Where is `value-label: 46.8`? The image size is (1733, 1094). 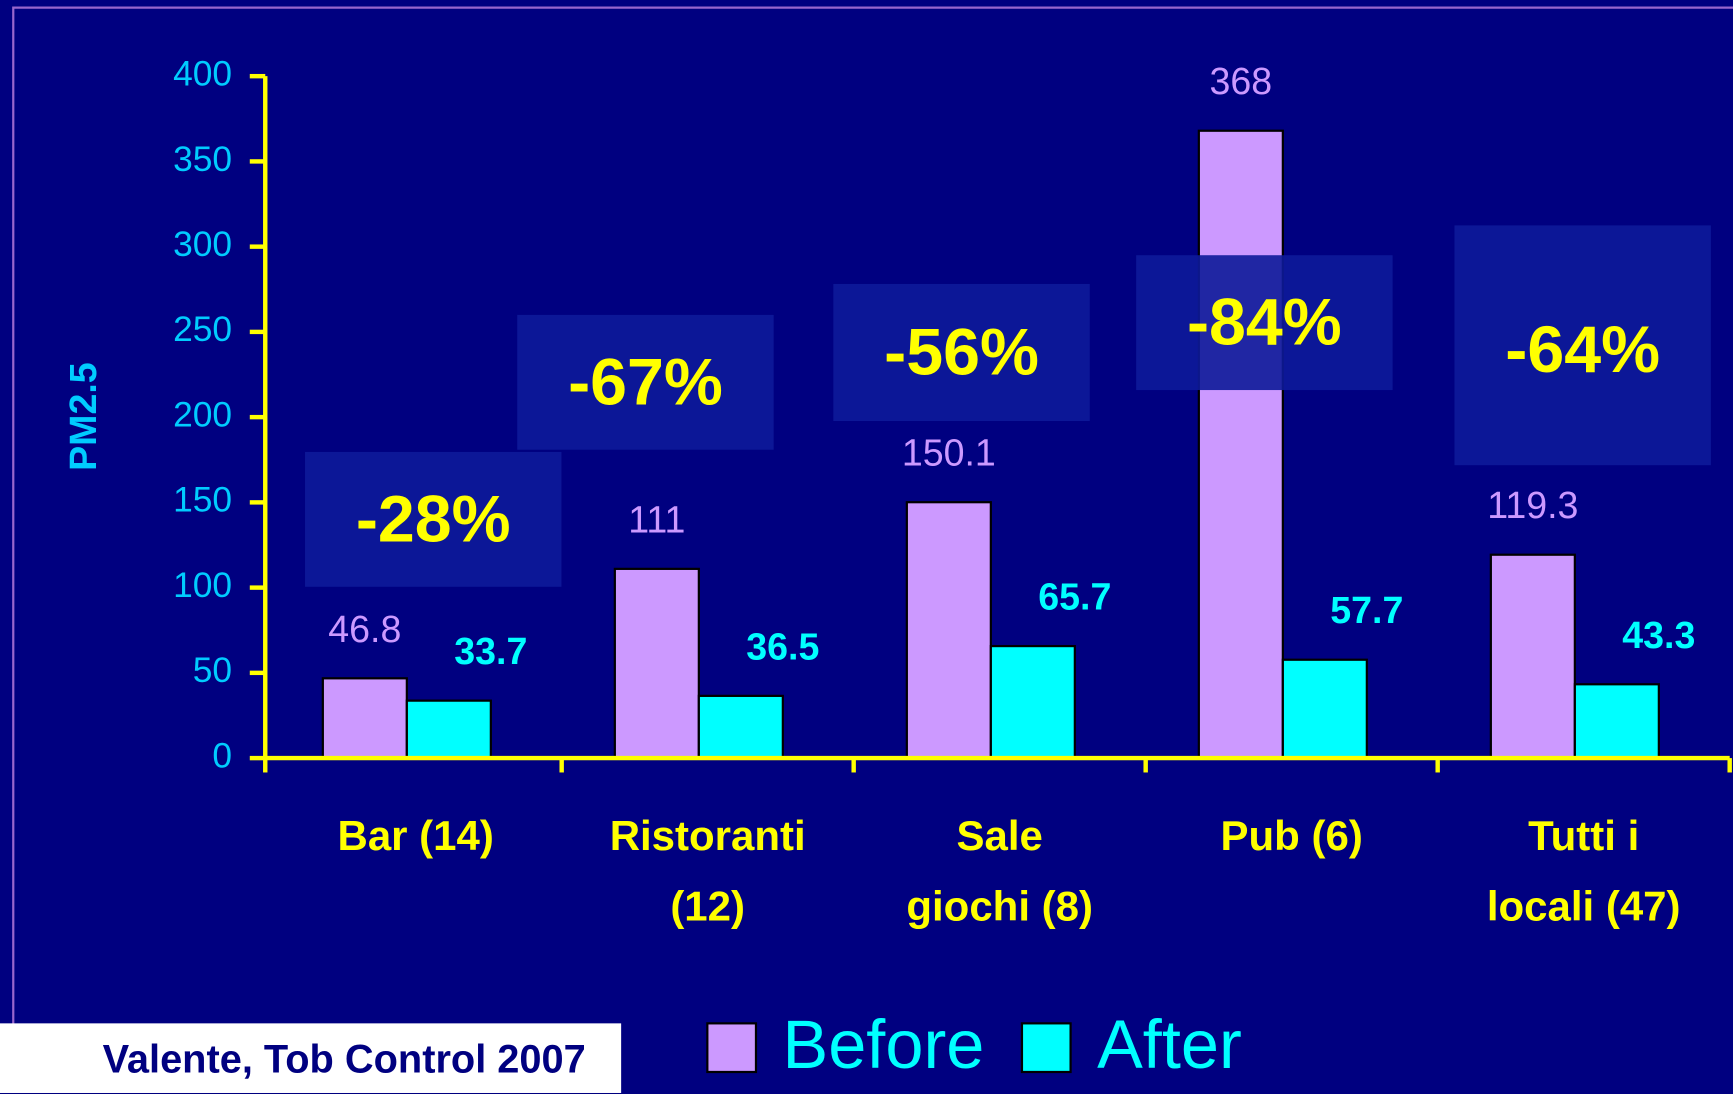
value-label: 46.8 is located at coordinates (364, 629).